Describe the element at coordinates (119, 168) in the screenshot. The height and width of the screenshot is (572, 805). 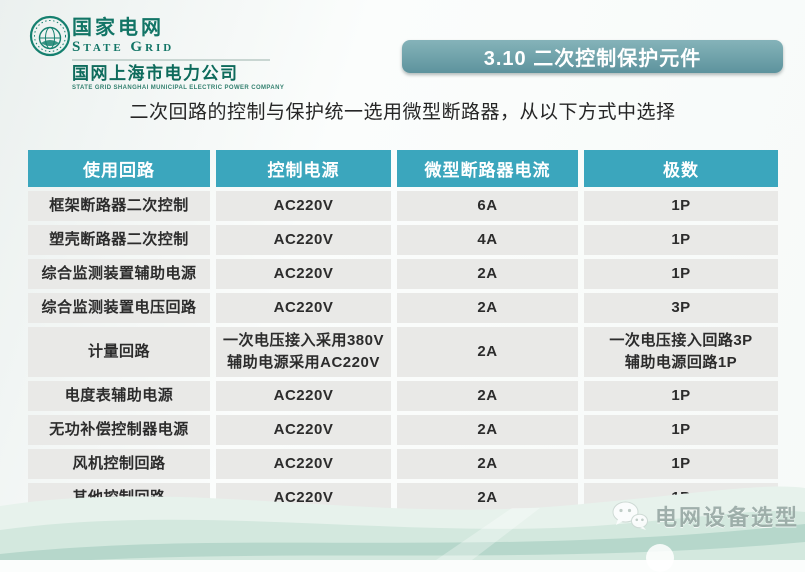
I see `table-header-cell: 使用回路` at that location.